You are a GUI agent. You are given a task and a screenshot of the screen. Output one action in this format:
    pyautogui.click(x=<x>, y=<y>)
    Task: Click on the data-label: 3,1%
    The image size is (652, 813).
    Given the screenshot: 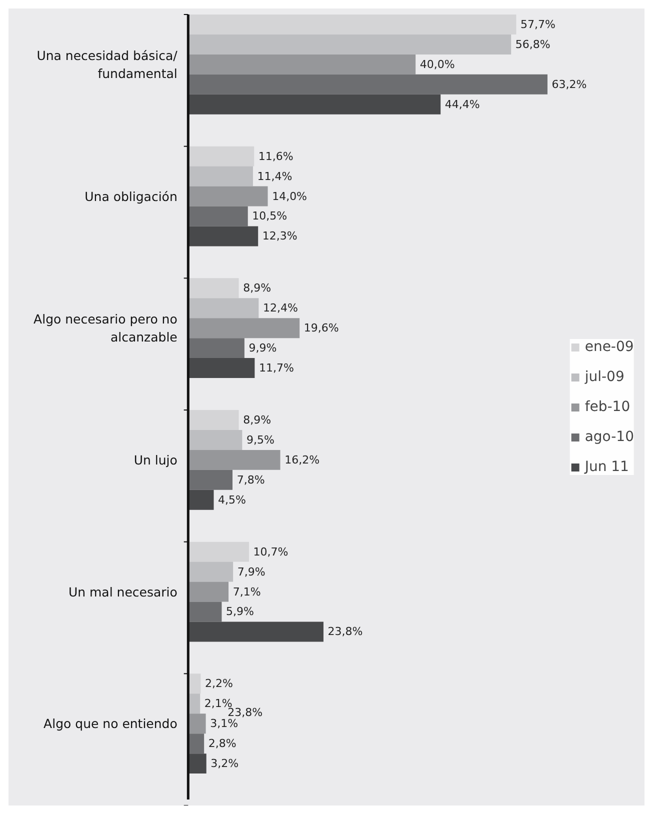 What is the action you would take?
    pyautogui.click(x=224, y=723)
    